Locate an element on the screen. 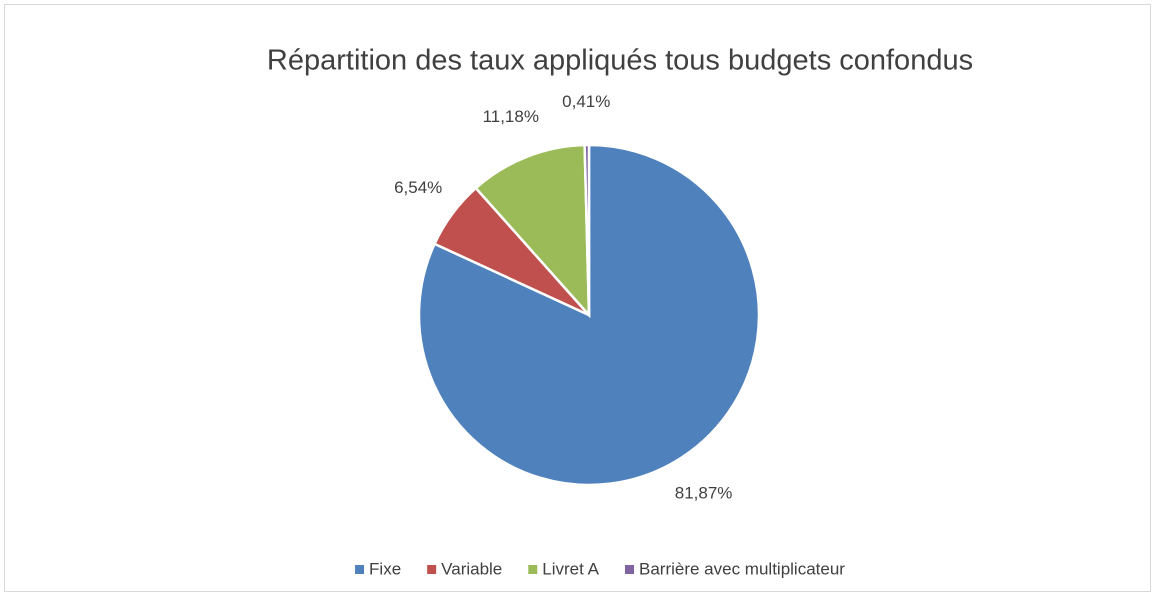 The width and height of the screenshot is (1157, 596). data-label: 81,87% is located at coordinates (704, 492).